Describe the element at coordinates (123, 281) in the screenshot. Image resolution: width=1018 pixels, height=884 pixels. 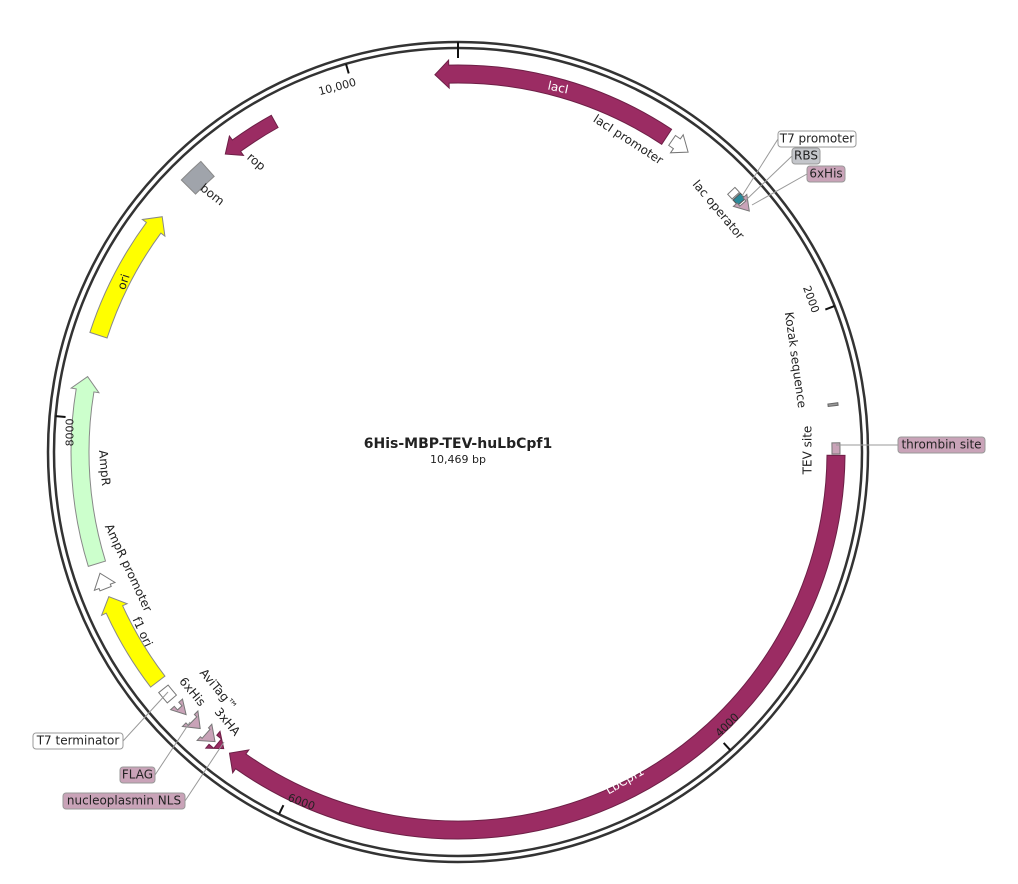
I see `feature-label: ori` at that location.